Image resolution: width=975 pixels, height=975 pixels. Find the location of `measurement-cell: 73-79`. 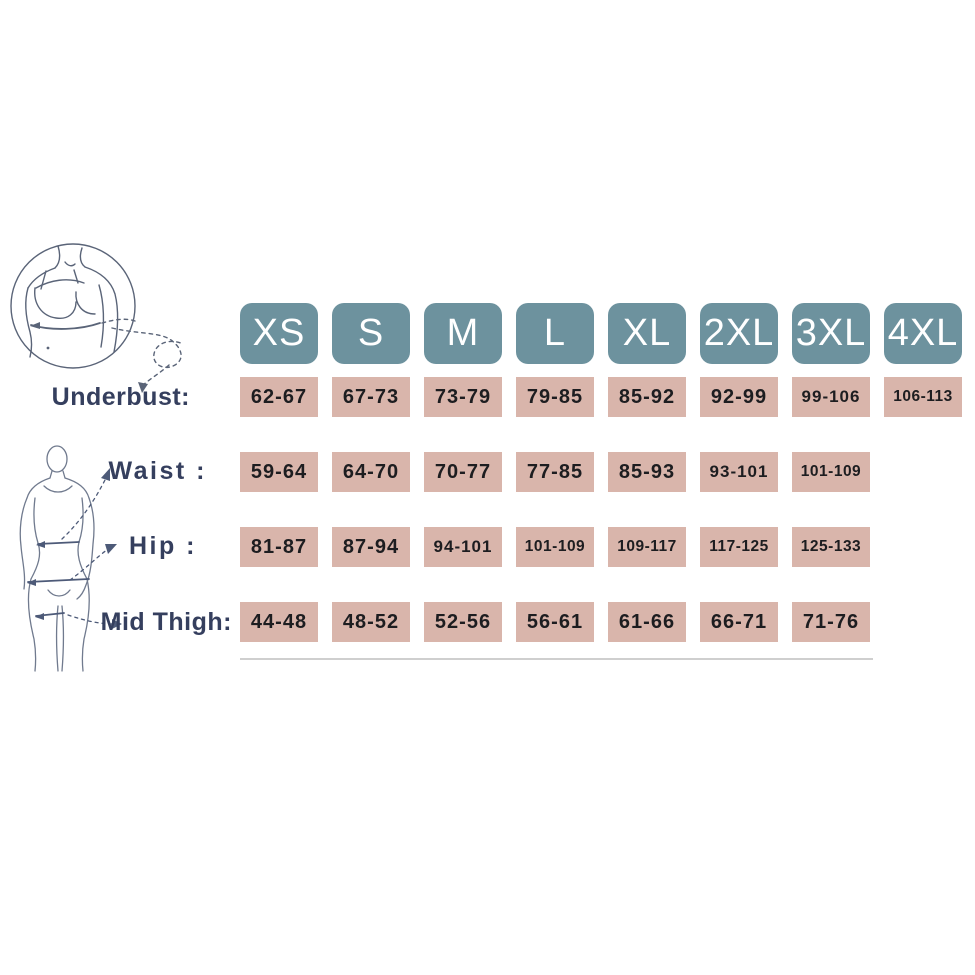

measurement-cell: 73-79 is located at coordinates (463, 397).